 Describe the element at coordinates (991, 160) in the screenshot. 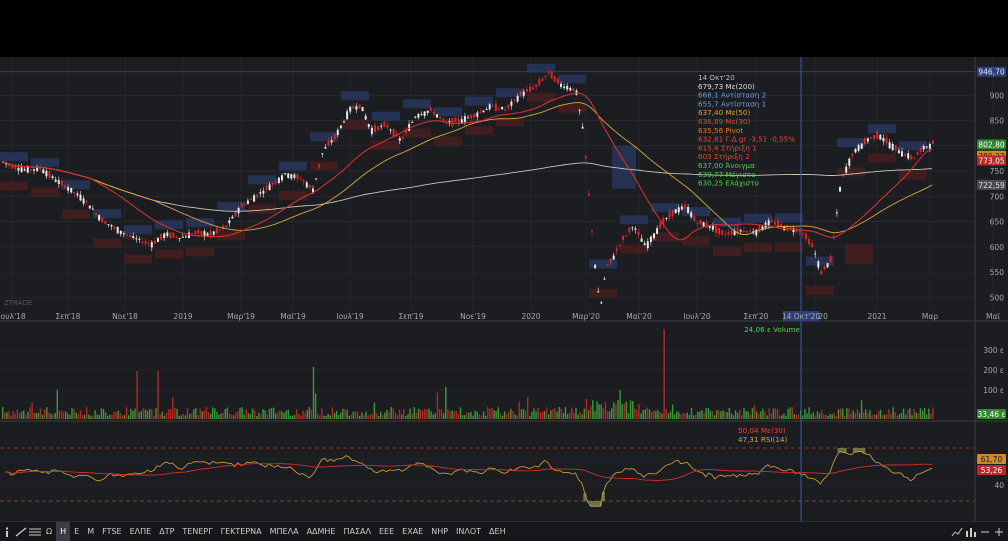

I see `svg-text: 773,05` at that location.